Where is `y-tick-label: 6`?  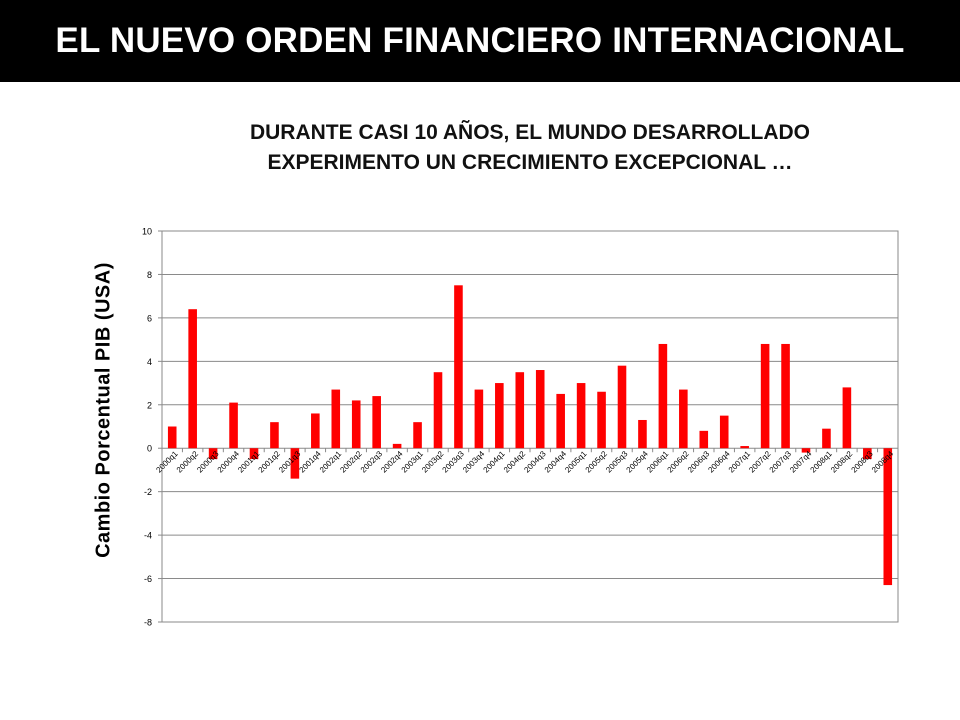 y-tick-label: 6 is located at coordinates (149, 318).